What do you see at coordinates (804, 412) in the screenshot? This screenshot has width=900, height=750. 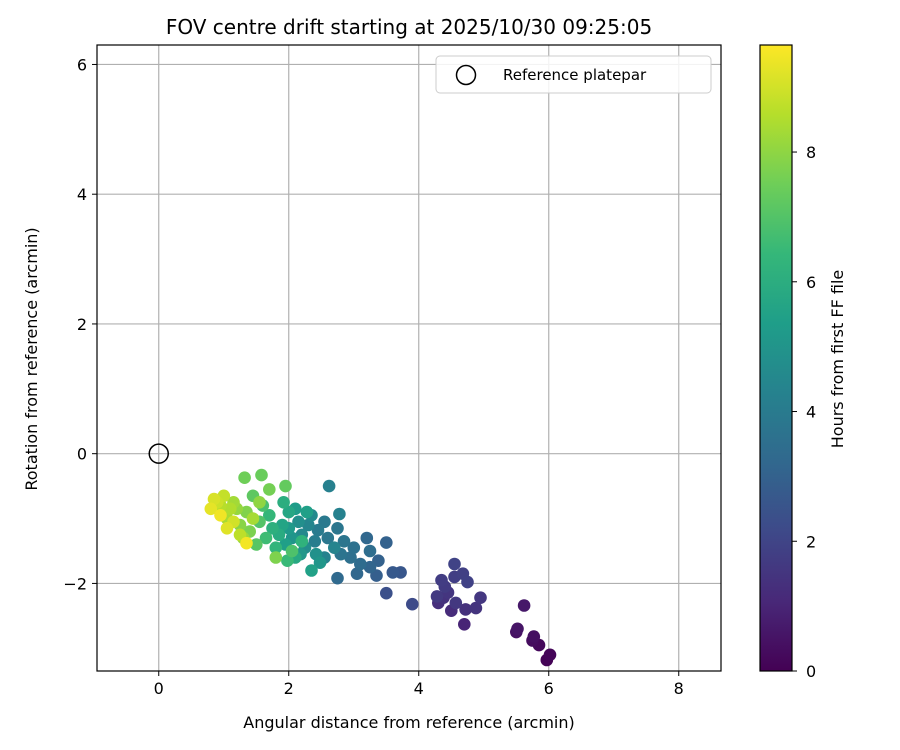 I see `colorbar-ticks: 0 2 4 6 8` at bounding box center [804, 412].